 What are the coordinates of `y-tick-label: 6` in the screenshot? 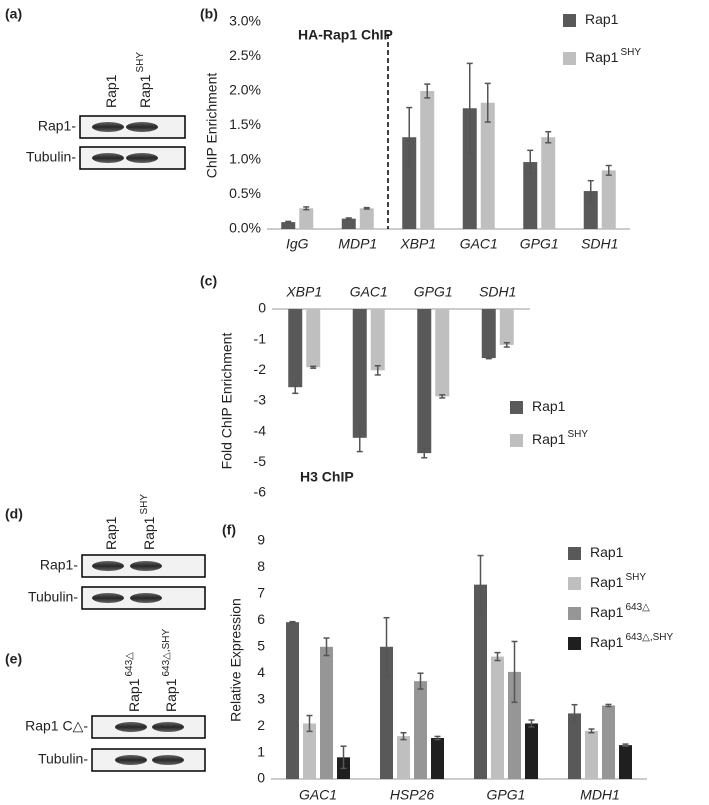 It's located at (261, 619).